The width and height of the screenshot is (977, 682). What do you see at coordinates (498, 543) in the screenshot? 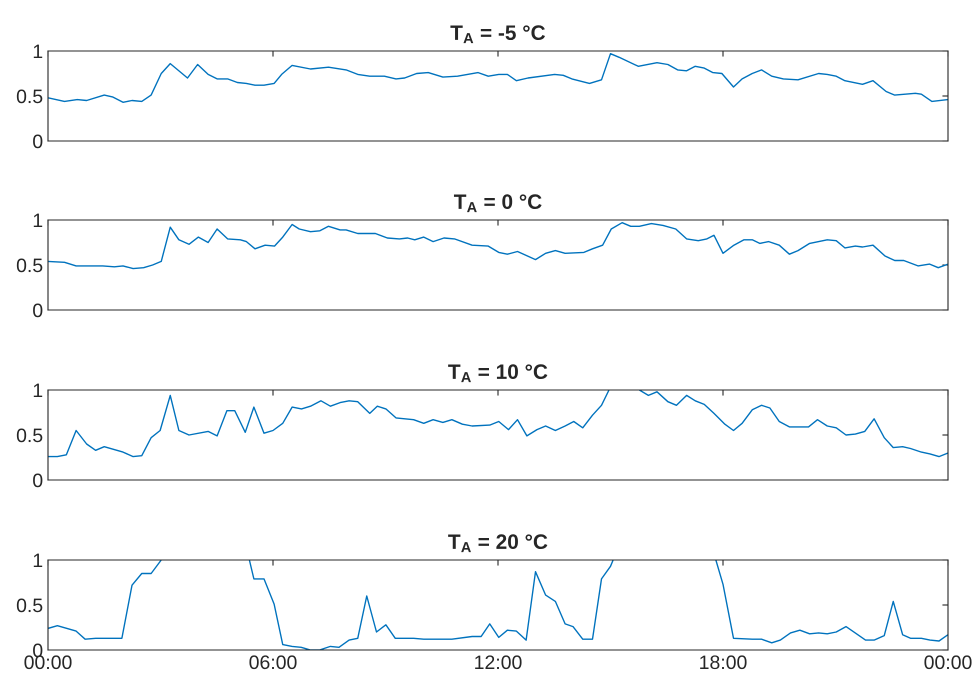
I see `chart-title: T$_{A}$ = 20 °C` at bounding box center [498, 543].